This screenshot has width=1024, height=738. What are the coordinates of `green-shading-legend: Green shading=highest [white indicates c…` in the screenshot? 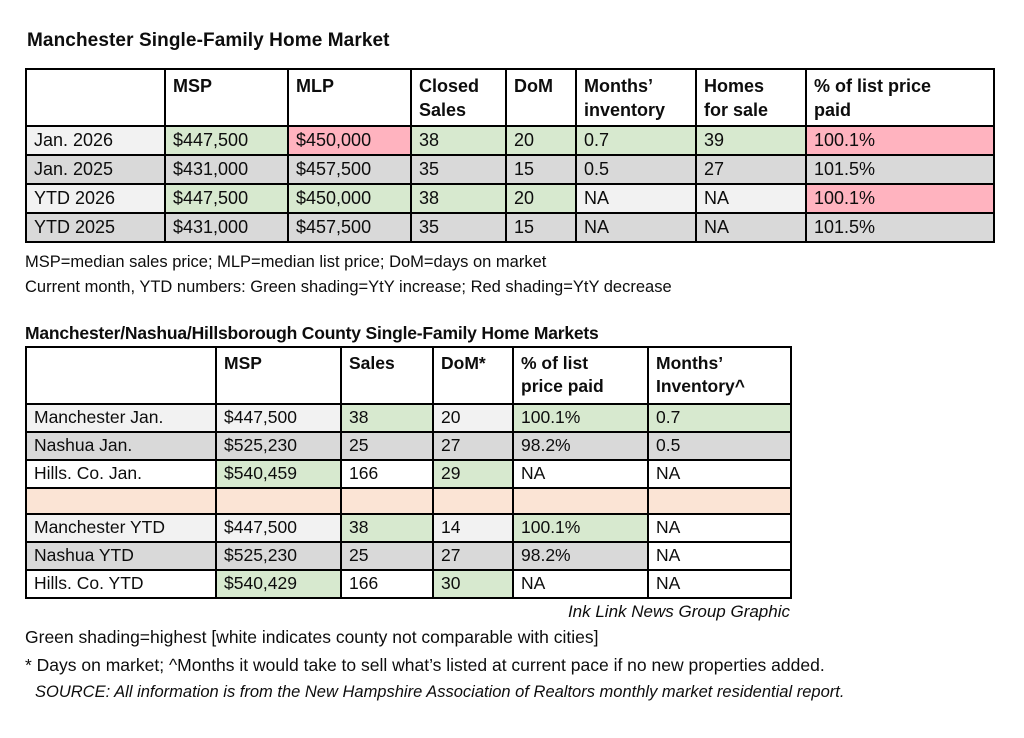 It's located at (312, 636).